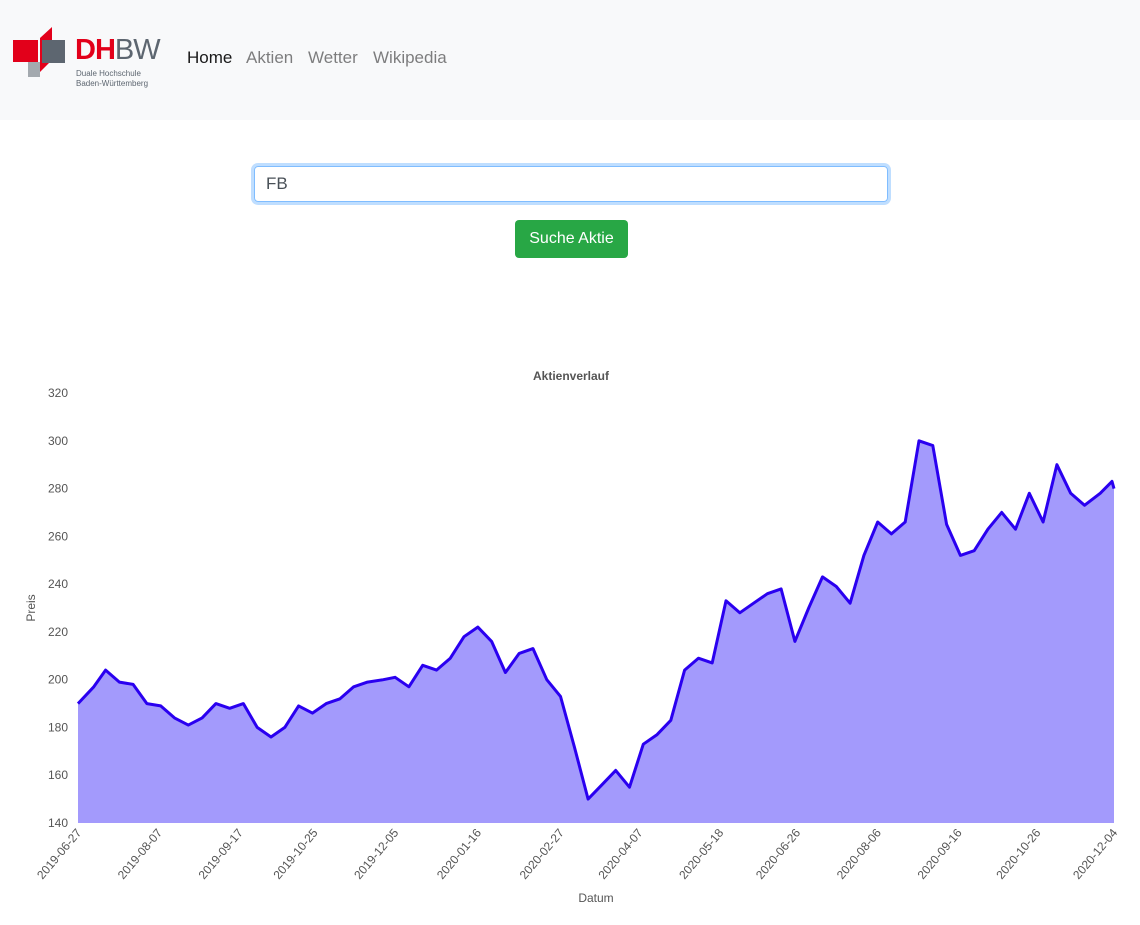 Image resolution: width=1140 pixels, height=925 pixels. I want to click on y-axis-label: Preis, so click(31, 607).